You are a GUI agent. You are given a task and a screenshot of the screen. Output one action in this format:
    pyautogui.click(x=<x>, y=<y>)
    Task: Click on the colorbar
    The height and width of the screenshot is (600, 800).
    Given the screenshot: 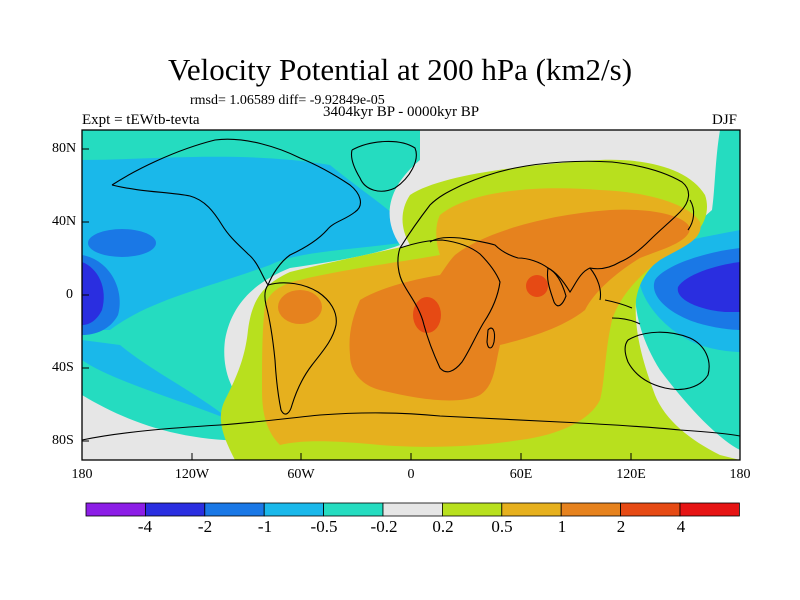 What is the action you would take?
    pyautogui.click(x=412, y=509)
    